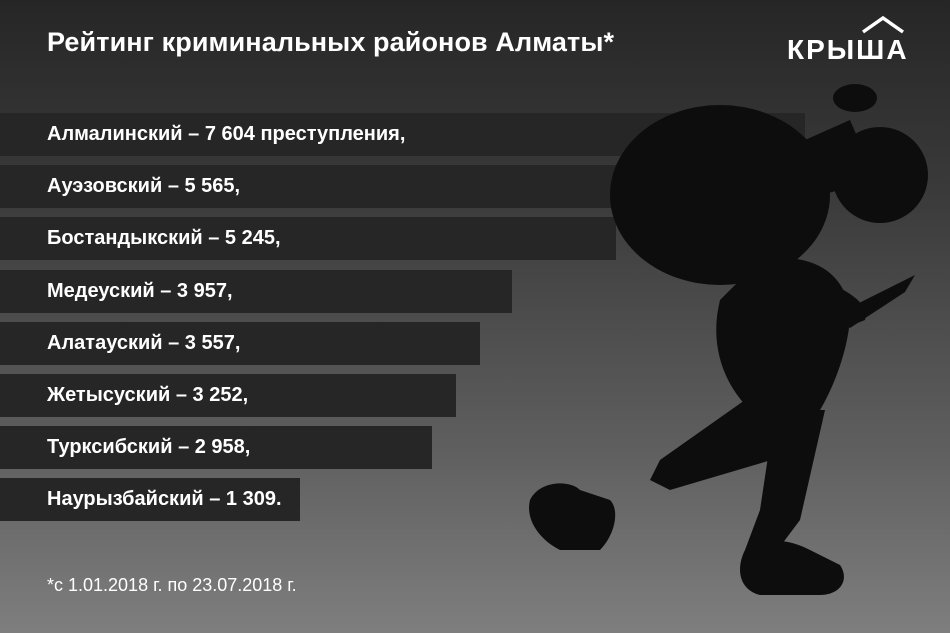 Image resolution: width=950 pixels, height=633 pixels. I want to click on bar-2: Ауэзовский – 5 565,, so click(320, 186).